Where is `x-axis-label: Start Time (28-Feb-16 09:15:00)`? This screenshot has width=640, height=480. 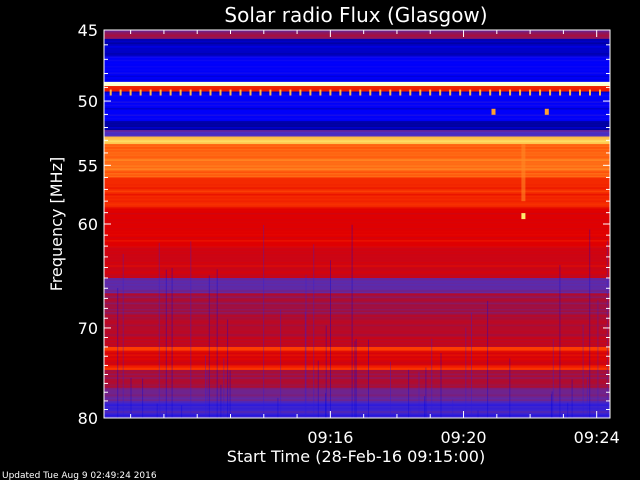
x-axis-label: Start Time (28-Feb-16 09:15:00) is located at coordinates (356, 456).